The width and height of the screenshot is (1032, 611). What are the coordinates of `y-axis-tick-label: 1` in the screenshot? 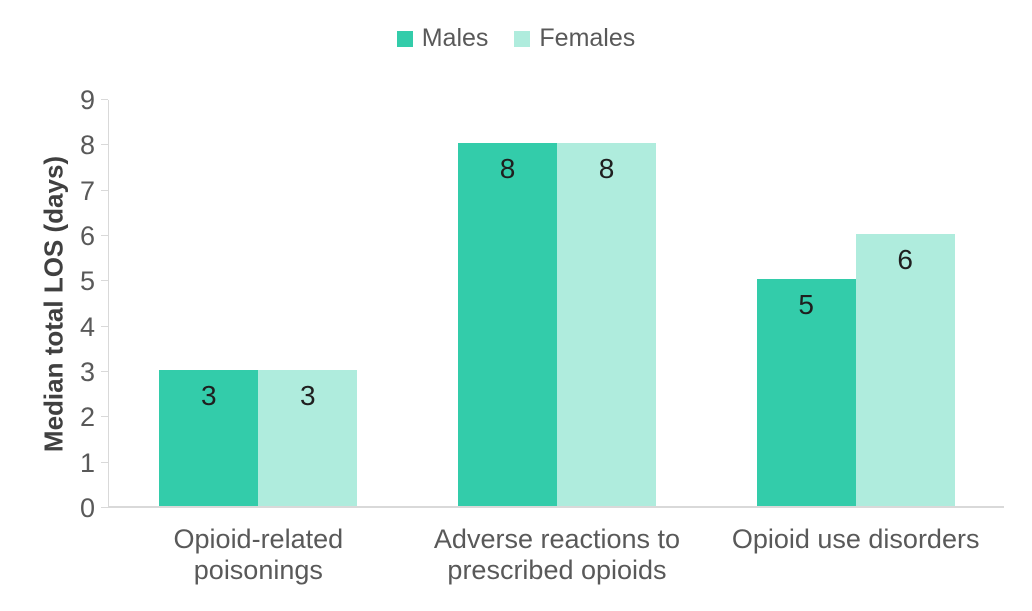 It's located at (87, 462).